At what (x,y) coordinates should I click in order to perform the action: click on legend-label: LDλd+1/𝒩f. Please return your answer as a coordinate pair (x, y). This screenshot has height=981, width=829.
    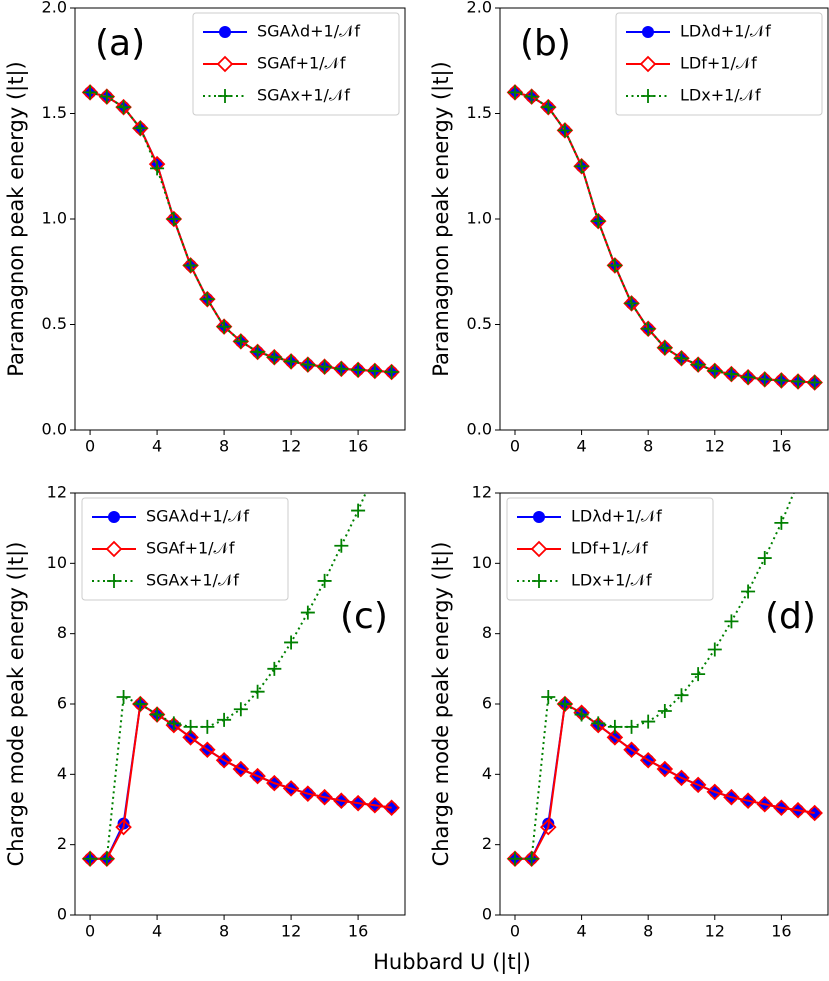
    Looking at the image, I should click on (616, 516).